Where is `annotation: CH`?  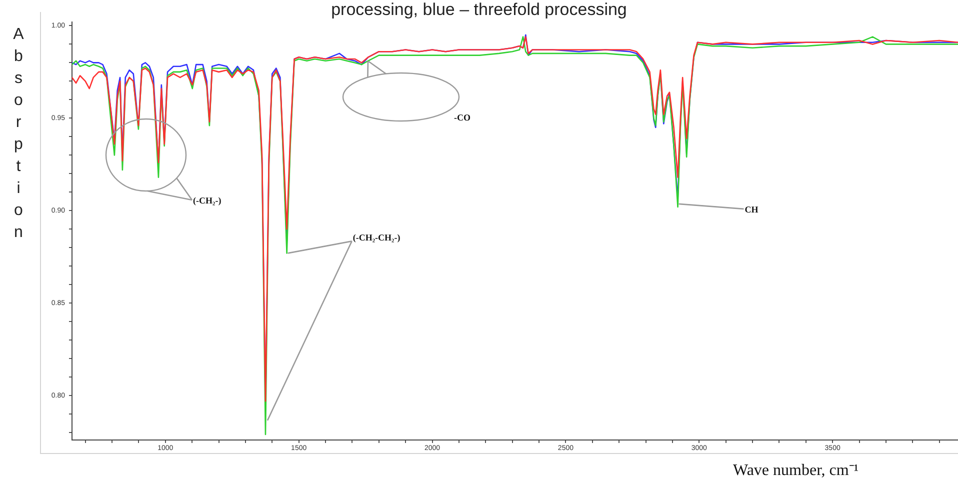
annotation: CH is located at coordinates (751, 209).